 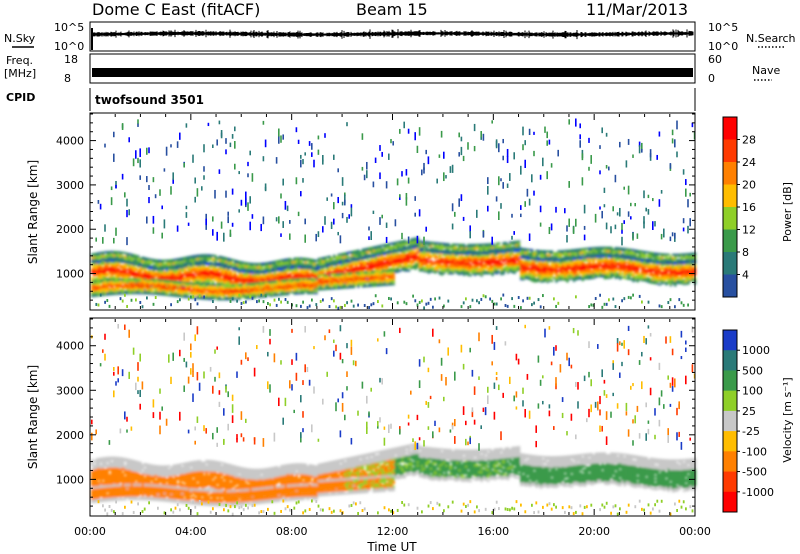 What do you see at coordinates (756, 350) in the screenshot?
I see `colorbar-tick-label: 1000` at bounding box center [756, 350].